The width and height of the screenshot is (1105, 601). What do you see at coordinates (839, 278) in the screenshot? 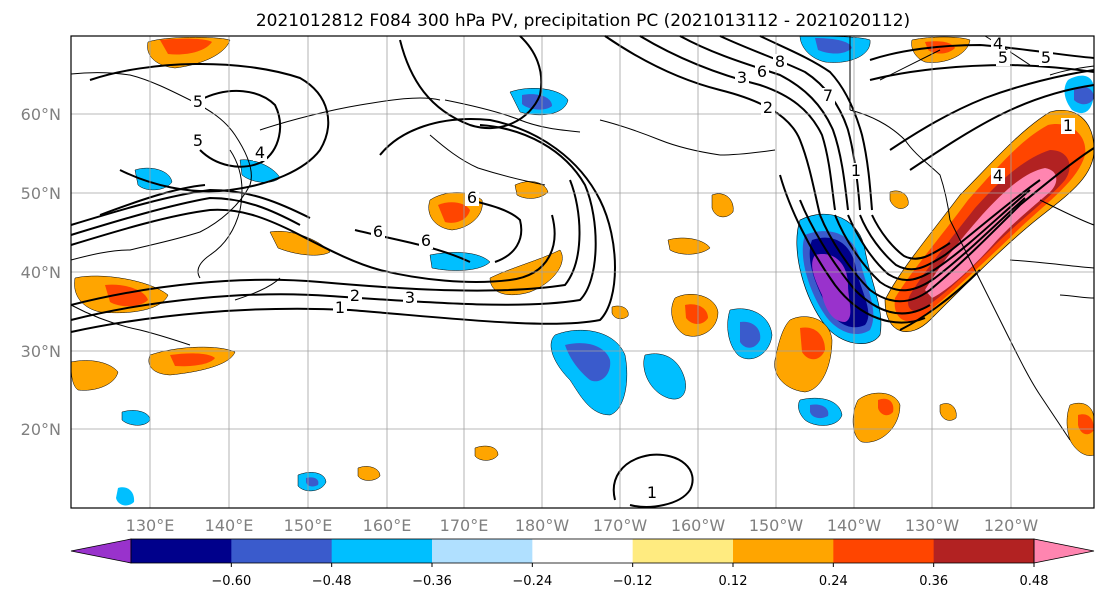
I see `negative-anomaly-main` at bounding box center [839, 278].